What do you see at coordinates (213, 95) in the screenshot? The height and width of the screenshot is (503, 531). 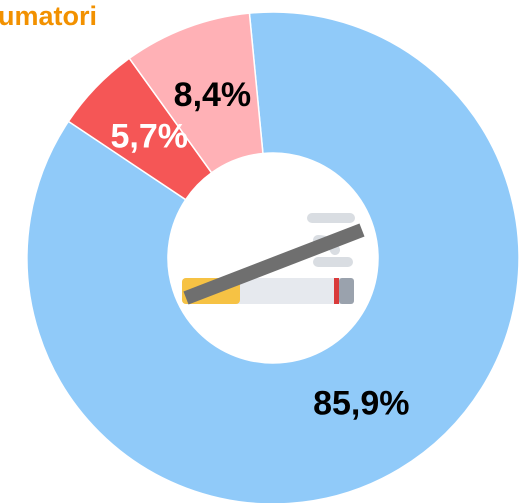 I see `value-label: 8,4%` at bounding box center [213, 95].